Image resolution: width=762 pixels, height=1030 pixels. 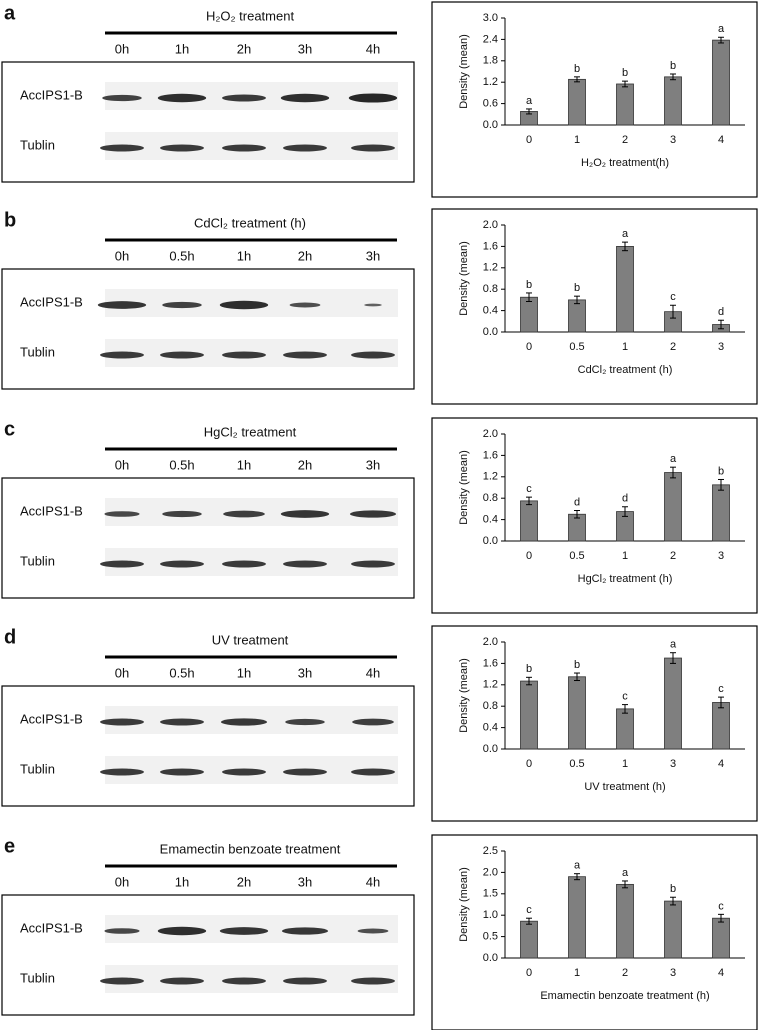 What do you see at coordinates (244, 48) in the screenshot?
I see `lane-label: 2h` at bounding box center [244, 48].